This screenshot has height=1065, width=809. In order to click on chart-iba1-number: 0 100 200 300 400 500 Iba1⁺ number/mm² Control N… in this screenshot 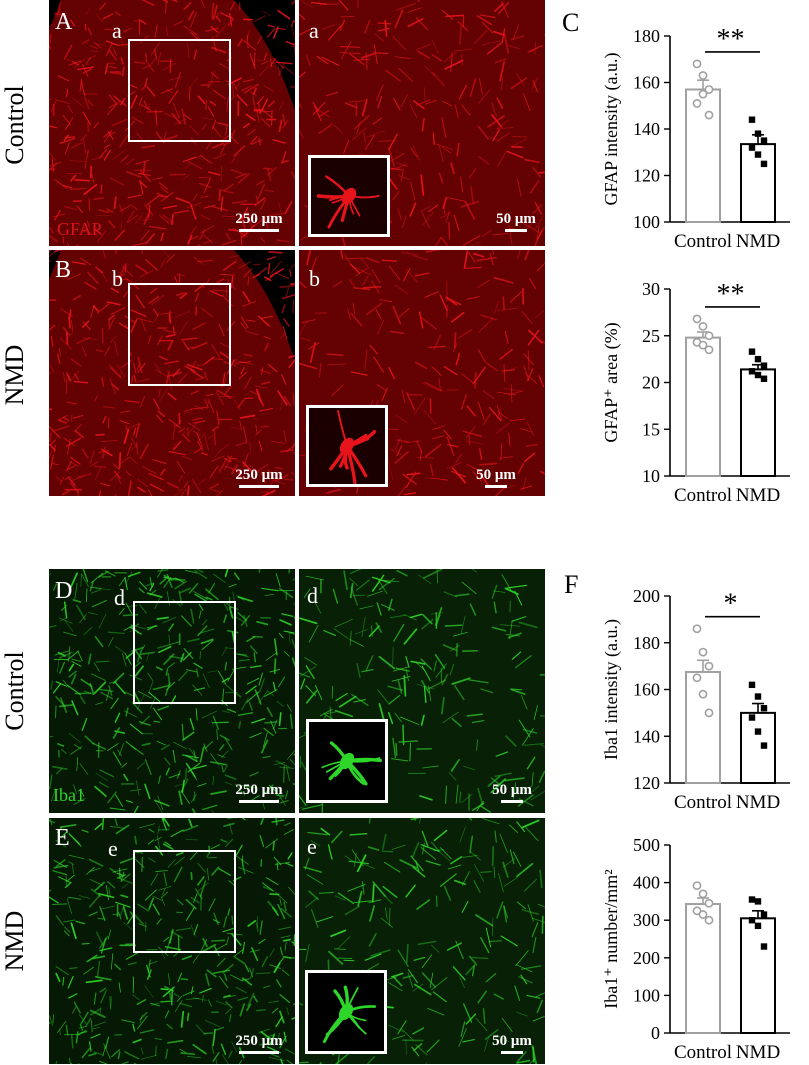, I will do `click(695, 949)`.